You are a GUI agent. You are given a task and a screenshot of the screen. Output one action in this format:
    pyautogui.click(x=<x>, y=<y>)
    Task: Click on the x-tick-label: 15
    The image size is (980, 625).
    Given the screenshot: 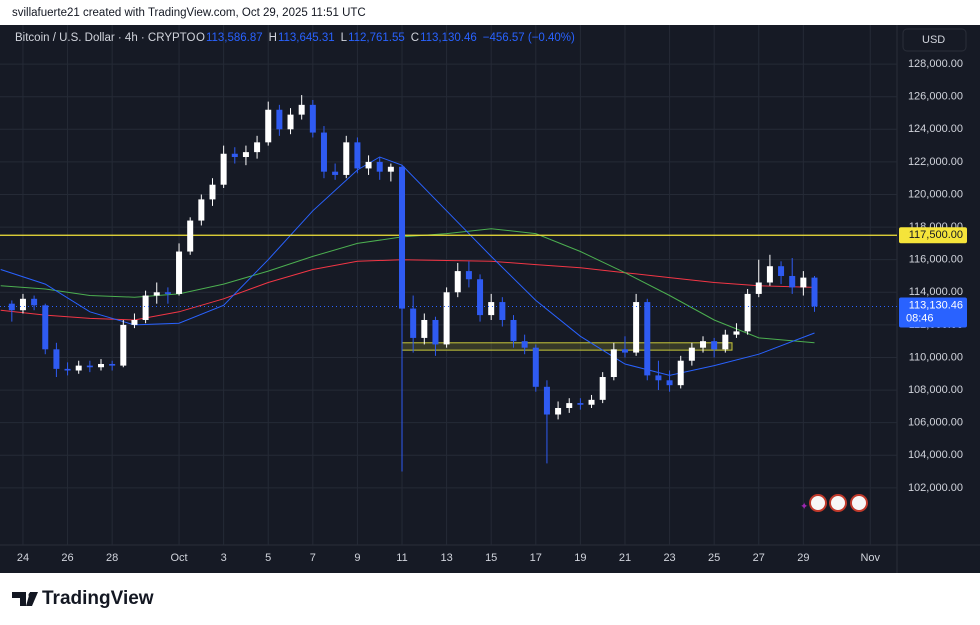 What is the action you would take?
    pyautogui.click(x=491, y=558)
    